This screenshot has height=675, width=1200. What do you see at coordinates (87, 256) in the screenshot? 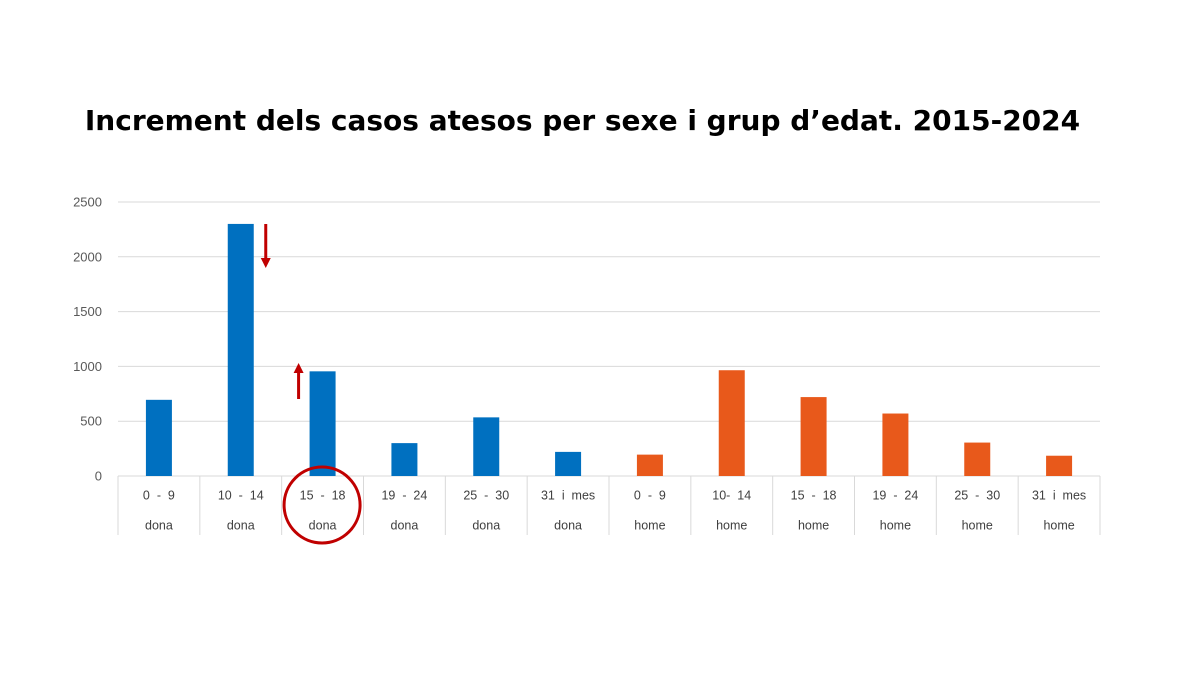
I see `y-tick-label: 2000` at bounding box center [87, 256].